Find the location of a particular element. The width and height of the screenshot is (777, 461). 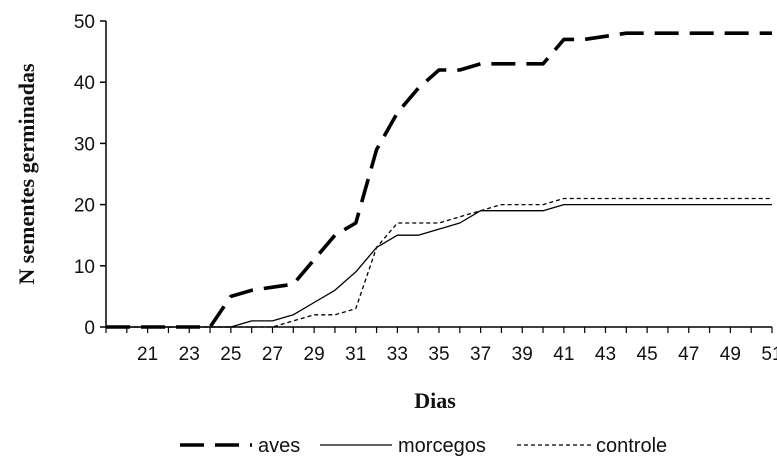

y-tick-label: 50 is located at coordinates (84, 22).